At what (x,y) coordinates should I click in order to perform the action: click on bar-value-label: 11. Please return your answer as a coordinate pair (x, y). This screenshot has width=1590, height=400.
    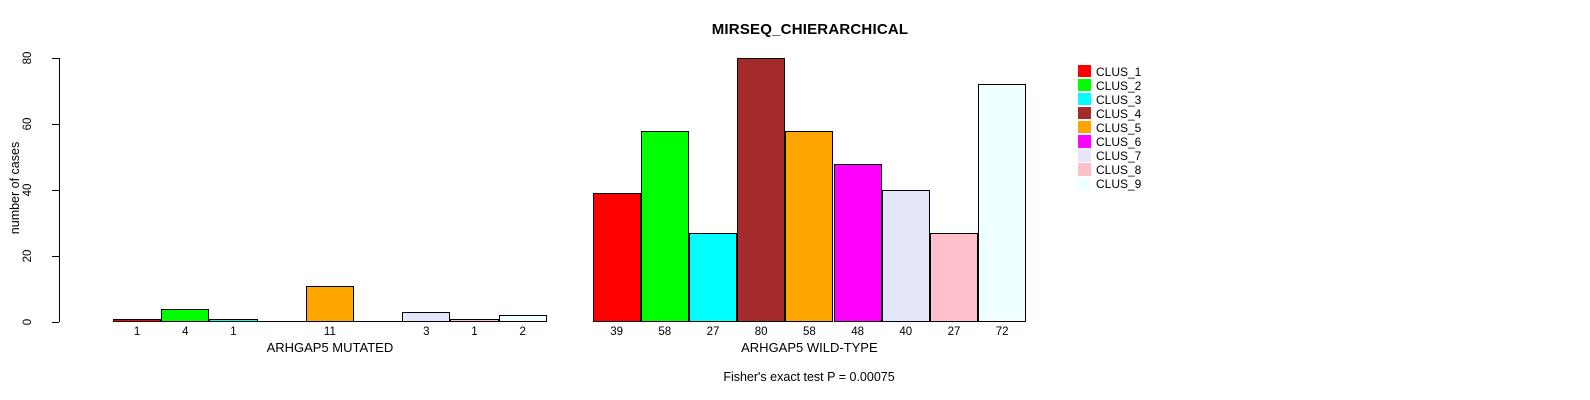
    Looking at the image, I should click on (329, 332).